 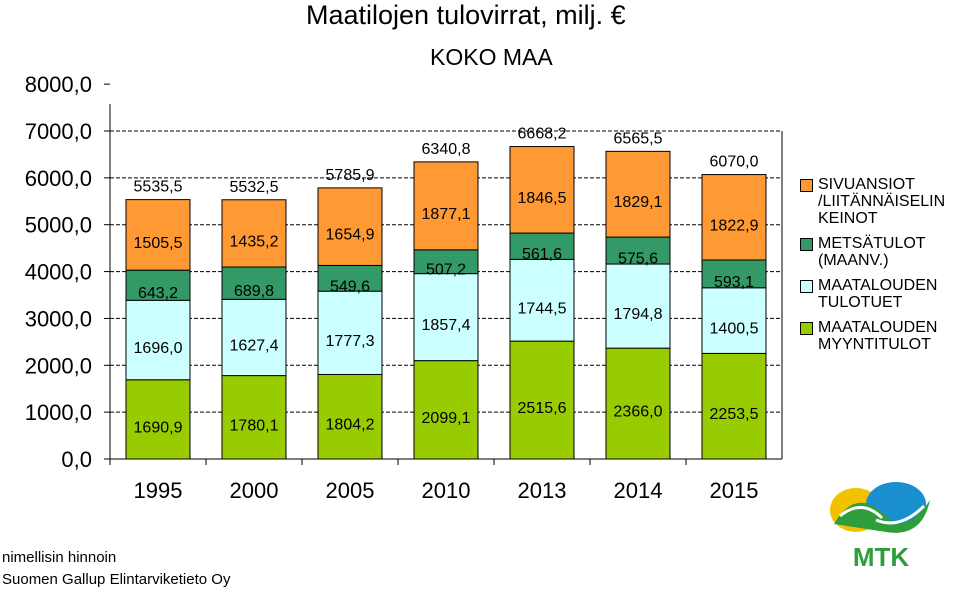 What do you see at coordinates (158, 490) in the screenshot?
I see `x-tick-label: 1995` at bounding box center [158, 490].